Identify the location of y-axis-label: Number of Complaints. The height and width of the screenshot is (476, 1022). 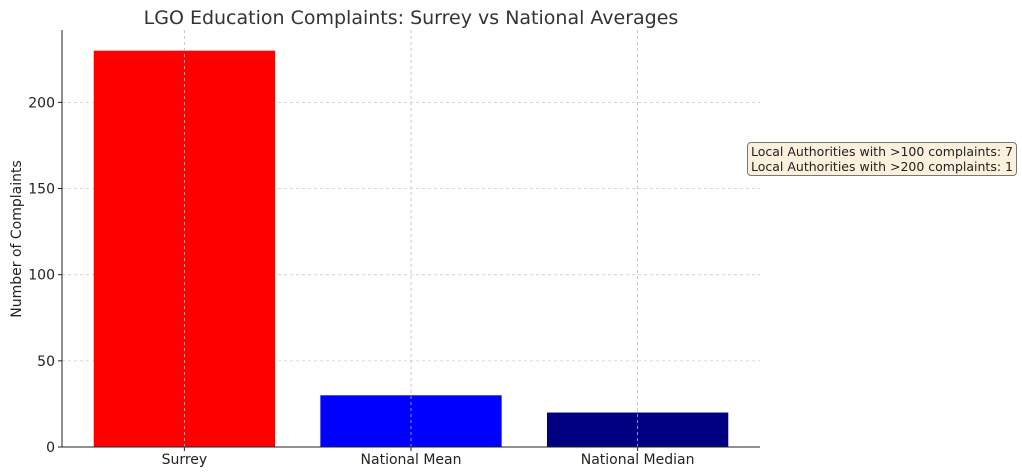
(17, 239).